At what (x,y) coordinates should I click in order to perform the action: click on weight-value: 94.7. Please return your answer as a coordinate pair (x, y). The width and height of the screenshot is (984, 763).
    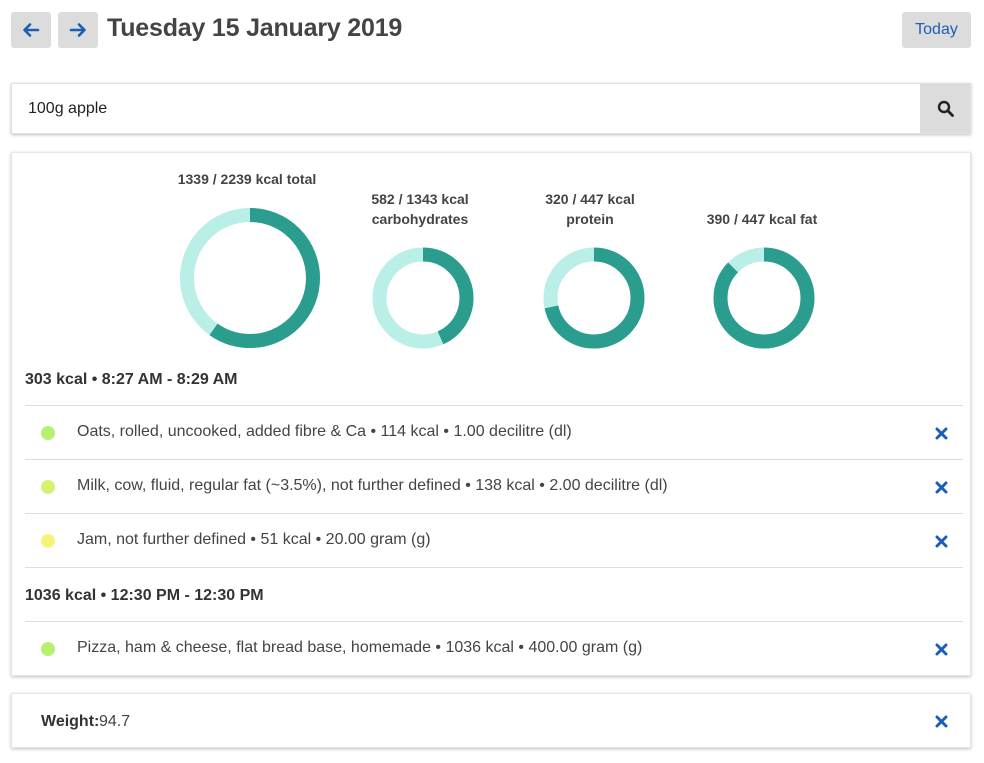
    Looking at the image, I should click on (115, 721).